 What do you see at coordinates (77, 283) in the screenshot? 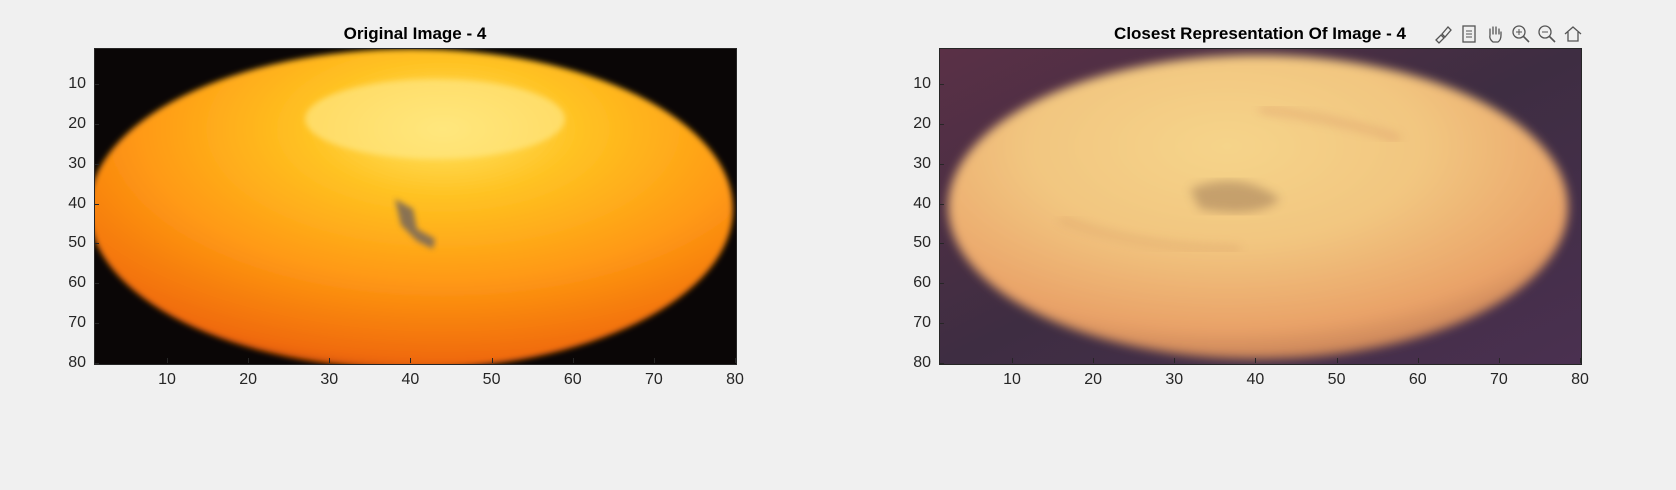
I see `original-y-tick-label: 60` at bounding box center [77, 283].